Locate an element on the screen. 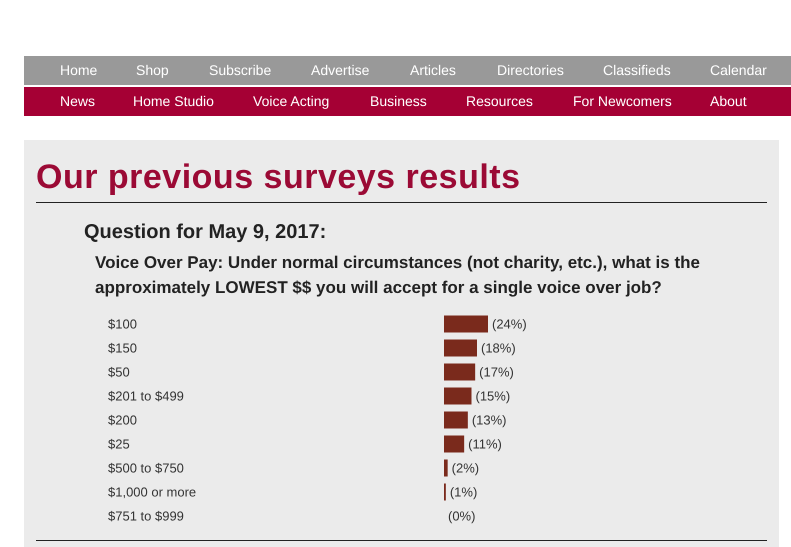 The image size is (791, 547). text: Question for May 9, 2017: is located at coordinates (205, 232).